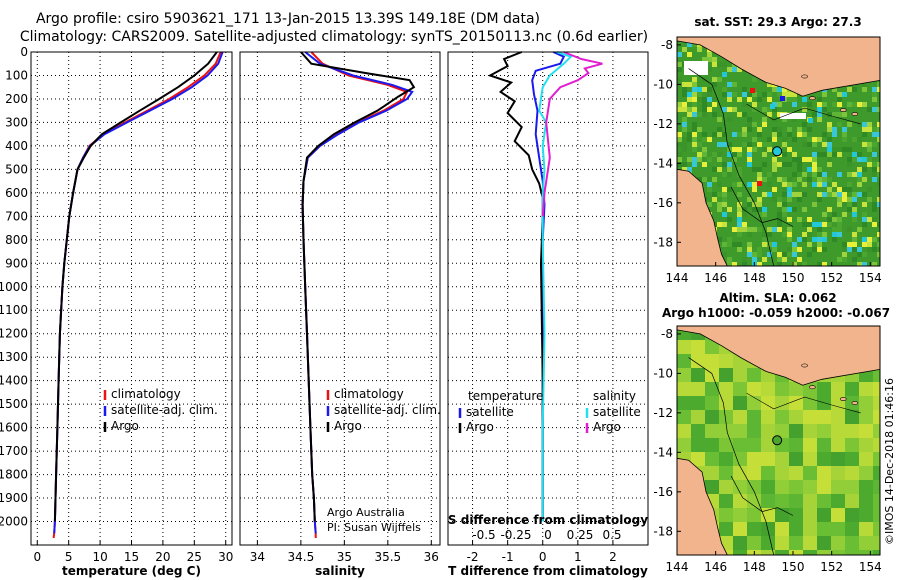  I want to click on y-tick-label: -12, so click(663, 124).